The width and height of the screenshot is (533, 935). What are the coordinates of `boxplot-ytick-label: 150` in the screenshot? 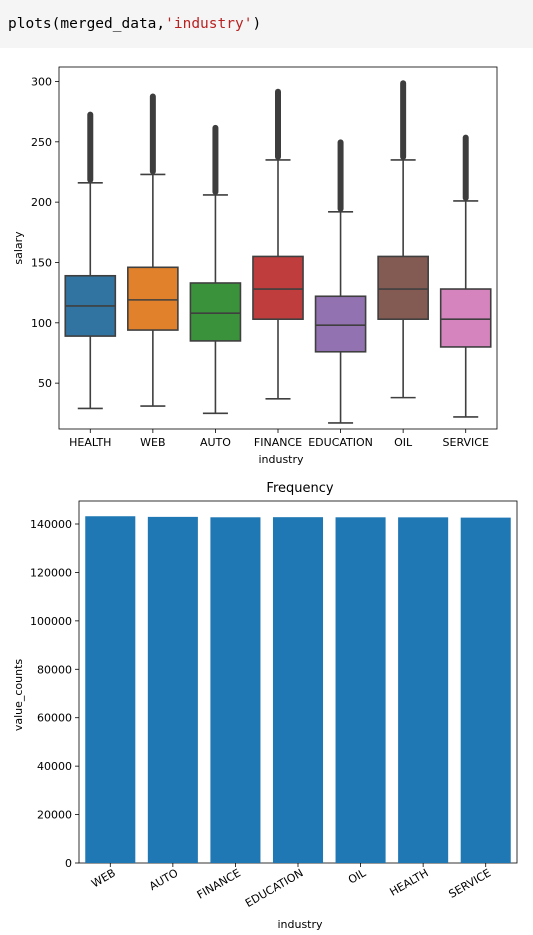 It's located at (41, 262).